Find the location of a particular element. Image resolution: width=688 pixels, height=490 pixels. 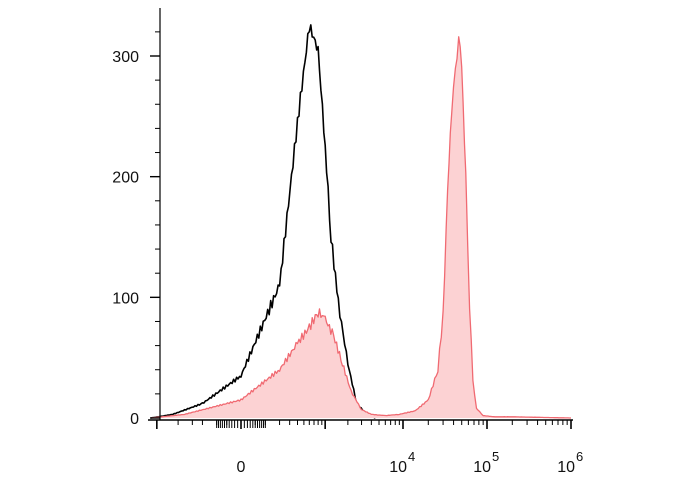

y-axis-labels: 0 100 200 300 is located at coordinates (125, 238).